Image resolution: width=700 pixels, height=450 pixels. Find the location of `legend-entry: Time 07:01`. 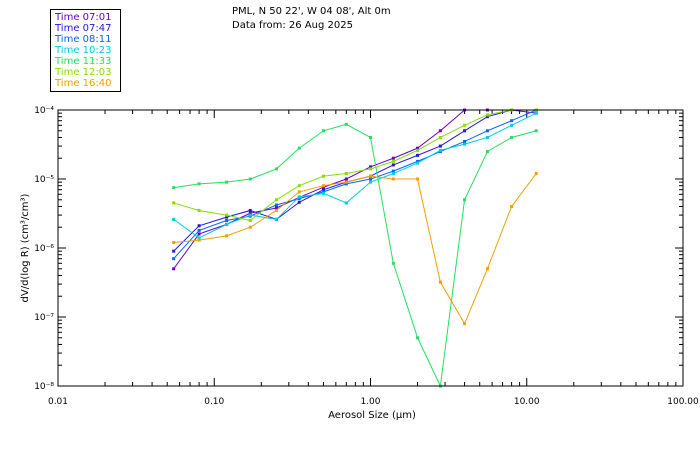

legend-entry: Time 07:01 is located at coordinates (83, 17).